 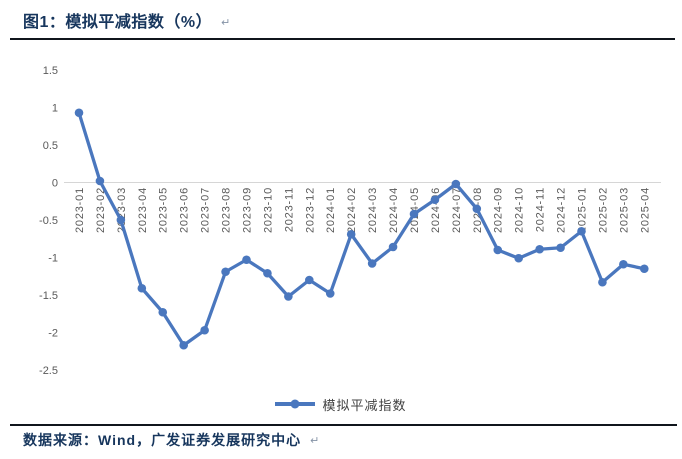 What do you see at coordinates (645, 210) in the screenshot?
I see `x-axis-category-label: 2025-04` at bounding box center [645, 210].